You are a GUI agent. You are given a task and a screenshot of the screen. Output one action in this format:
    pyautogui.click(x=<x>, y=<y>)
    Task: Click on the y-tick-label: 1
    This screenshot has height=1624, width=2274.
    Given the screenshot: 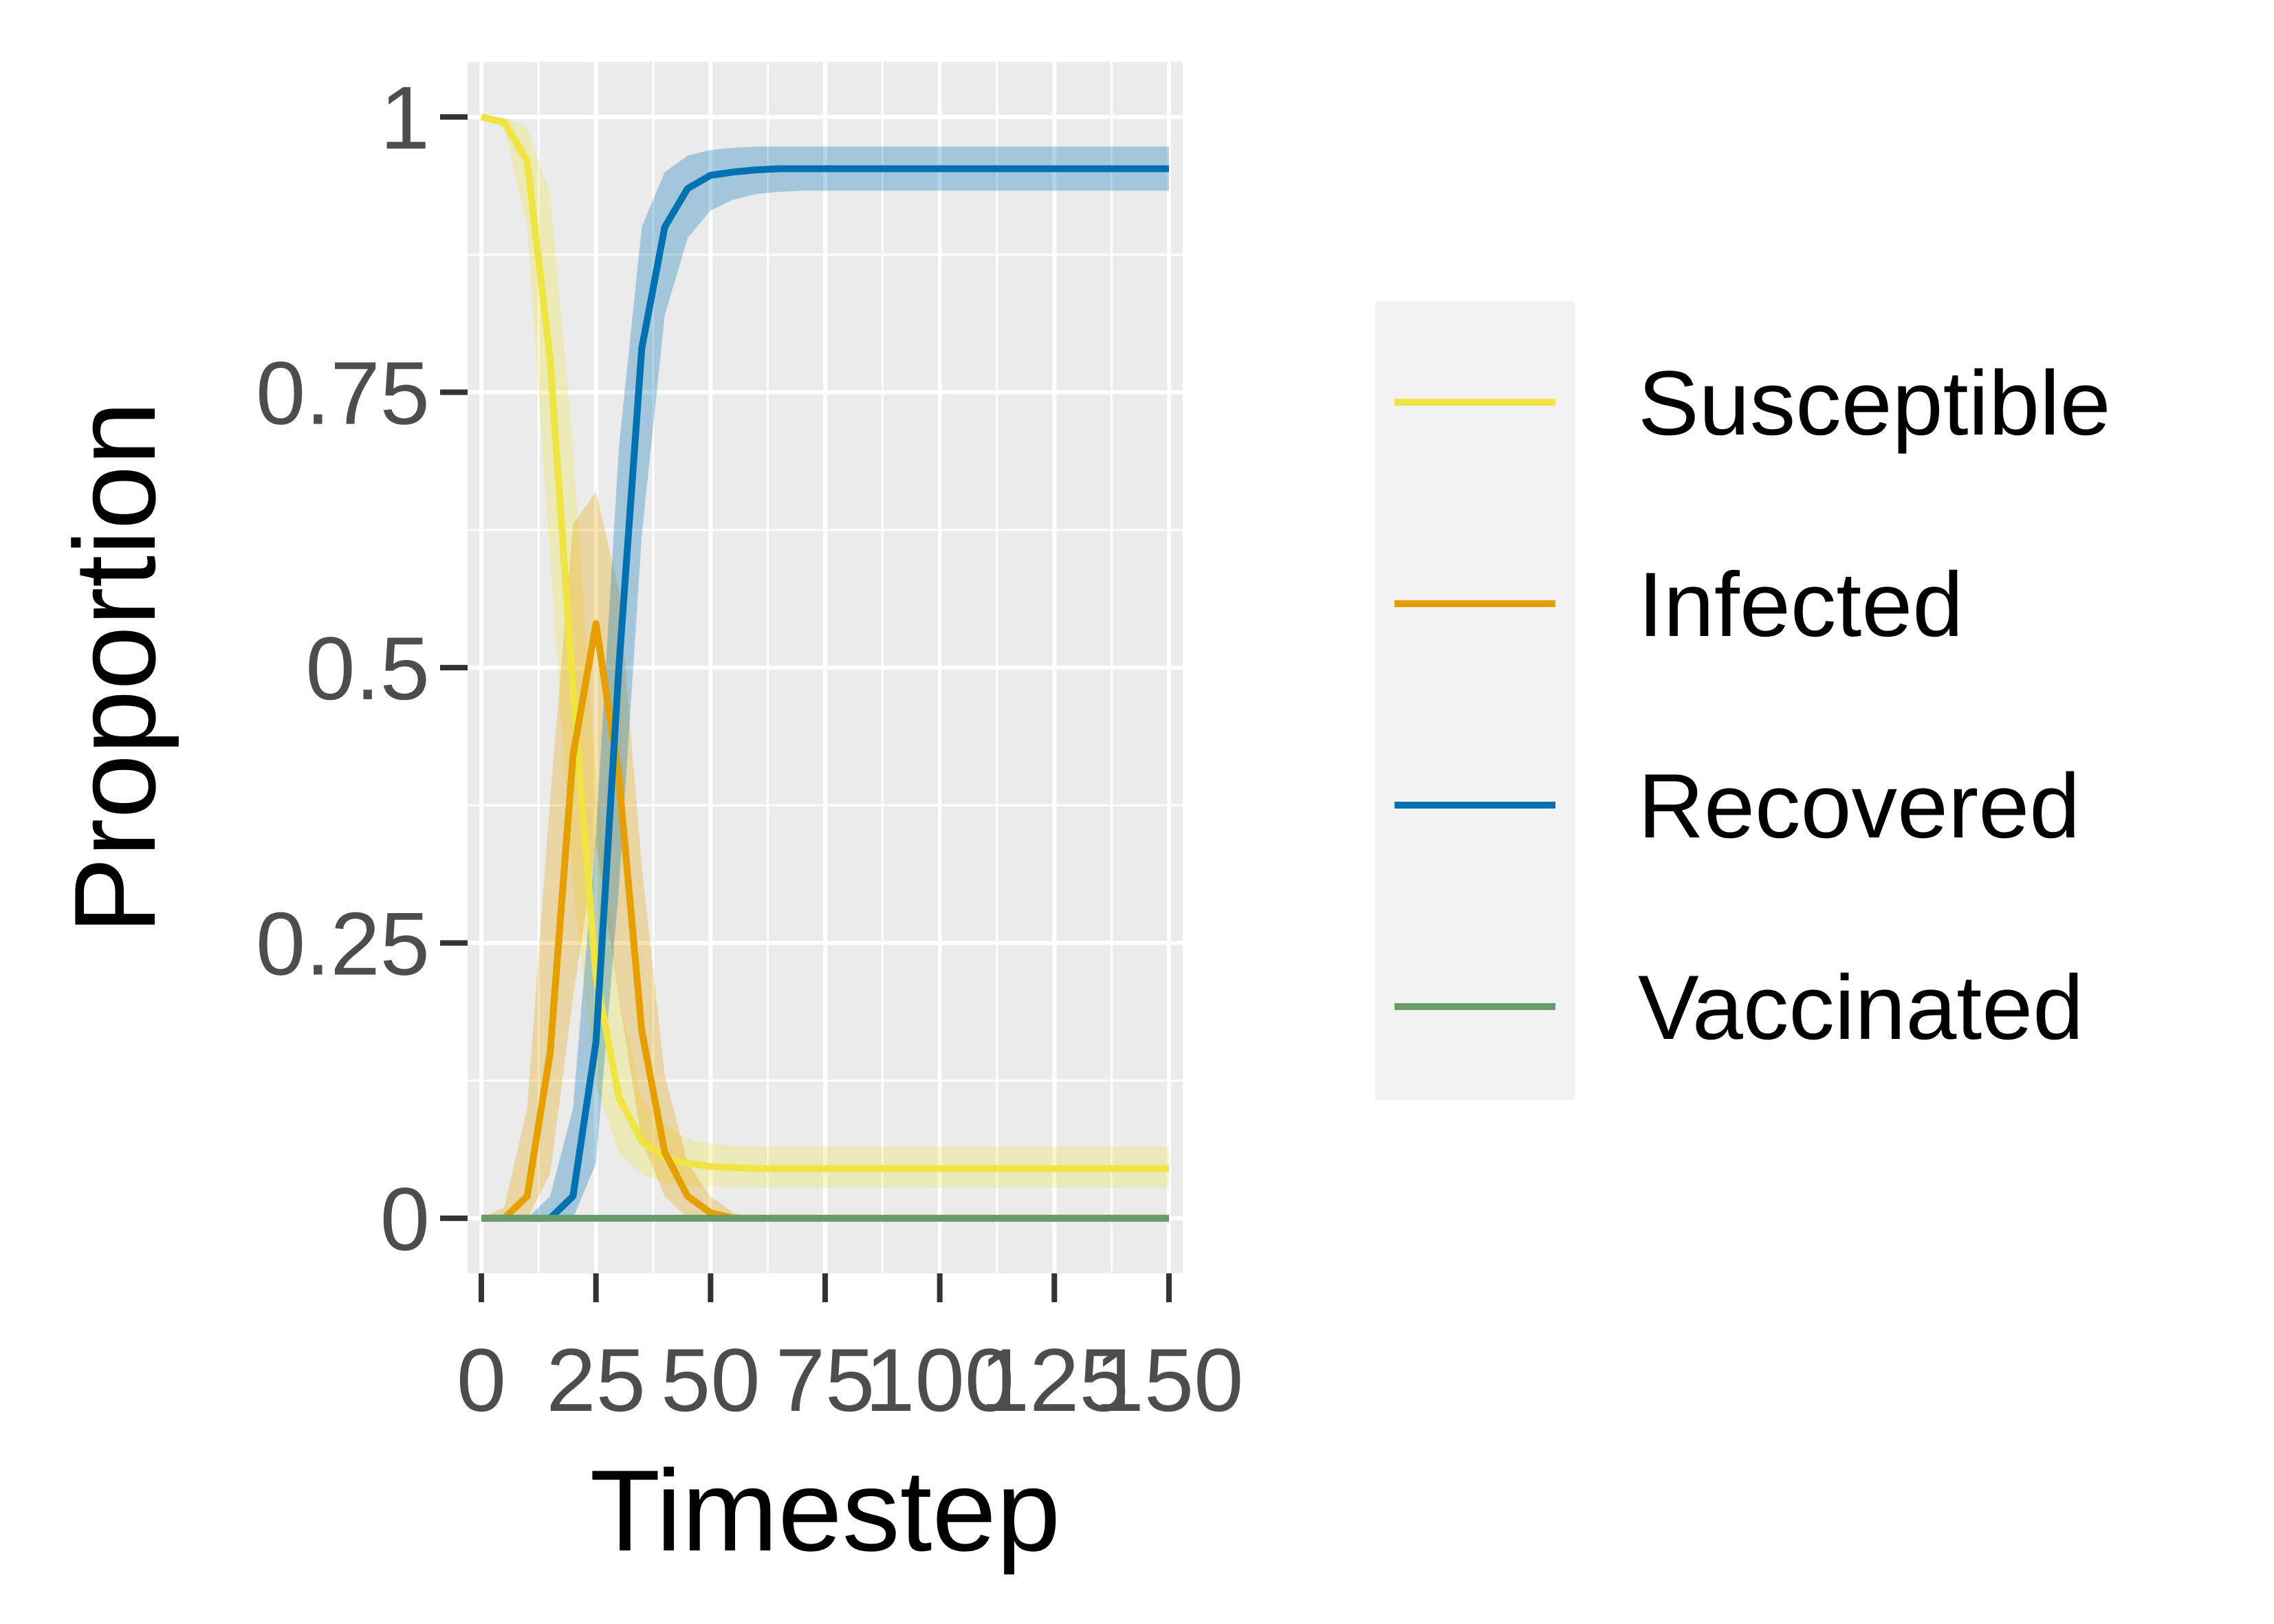 What is the action you would take?
    pyautogui.click(x=405, y=117)
    